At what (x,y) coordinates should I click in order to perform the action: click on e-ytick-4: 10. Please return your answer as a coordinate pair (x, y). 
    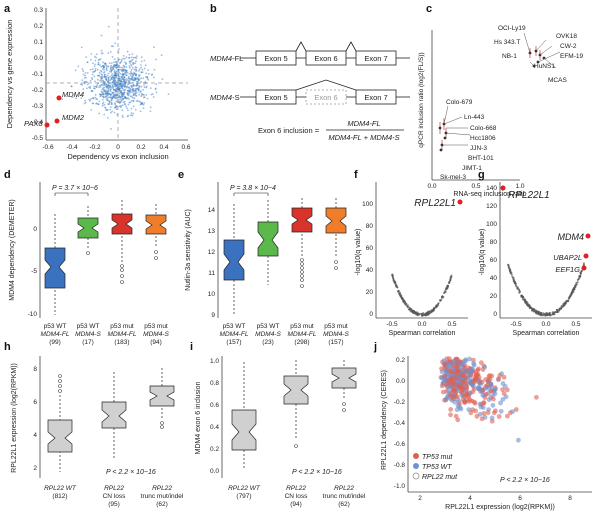
    Looking at the image, I should click on (212, 294).